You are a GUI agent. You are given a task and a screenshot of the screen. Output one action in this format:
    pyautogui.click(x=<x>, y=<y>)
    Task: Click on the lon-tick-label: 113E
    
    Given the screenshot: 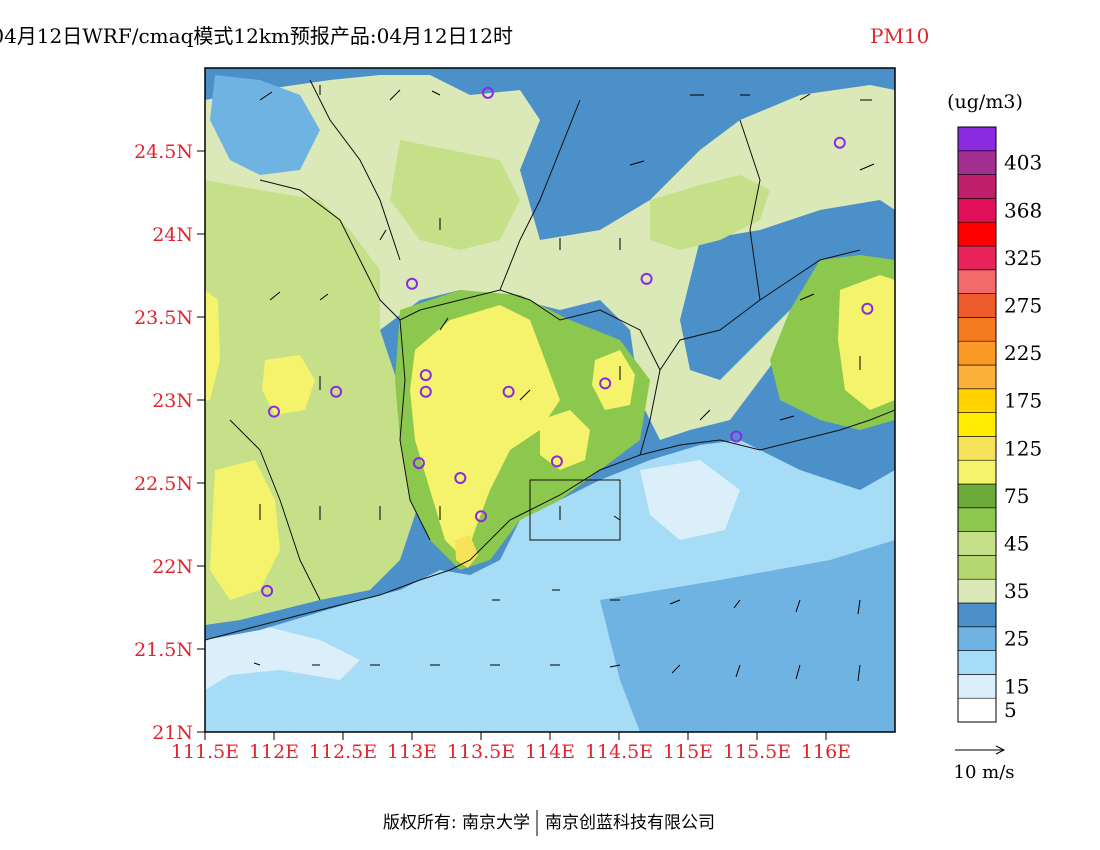 What is the action you would take?
    pyautogui.click(x=412, y=752)
    